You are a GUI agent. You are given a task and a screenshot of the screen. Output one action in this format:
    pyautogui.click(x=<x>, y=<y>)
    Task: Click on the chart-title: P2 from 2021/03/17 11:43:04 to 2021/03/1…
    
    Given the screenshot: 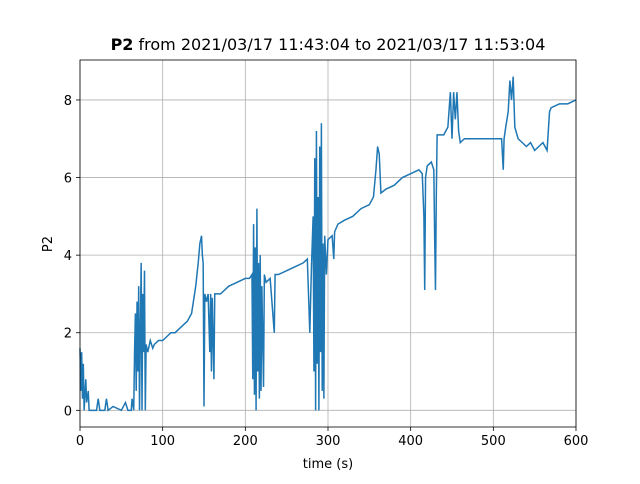 What is the action you would take?
    pyautogui.click(x=328, y=44)
    